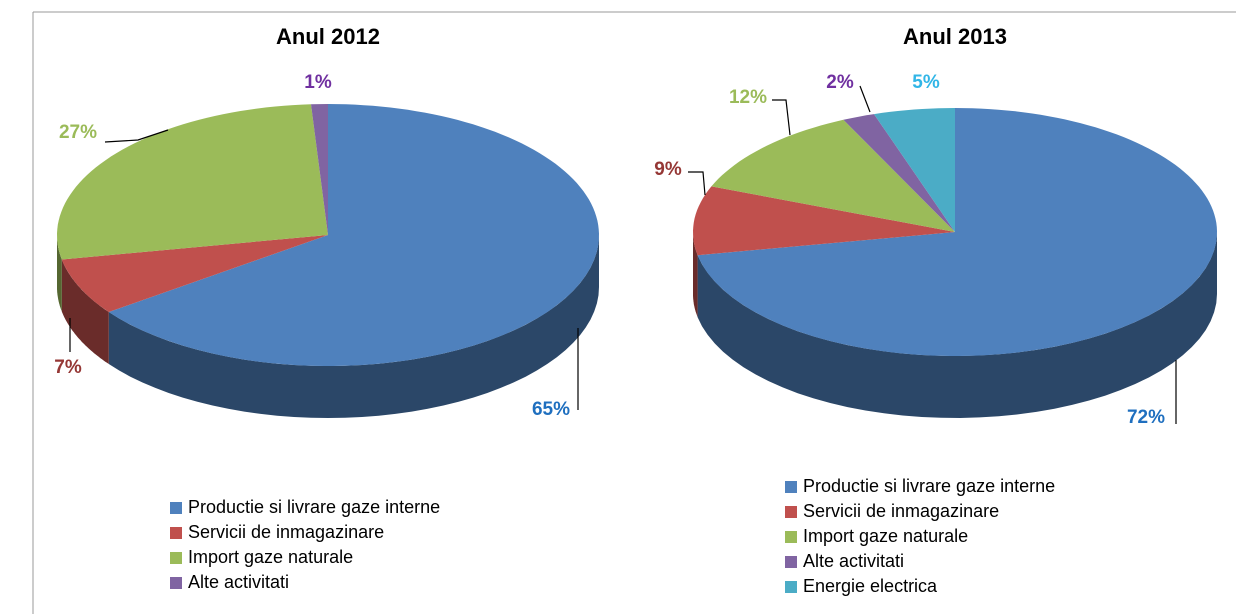 Image resolution: width=1236 pixels, height=614 pixels. Describe the element at coordinates (668, 169) in the screenshot. I see `data-label: 9%` at that location.